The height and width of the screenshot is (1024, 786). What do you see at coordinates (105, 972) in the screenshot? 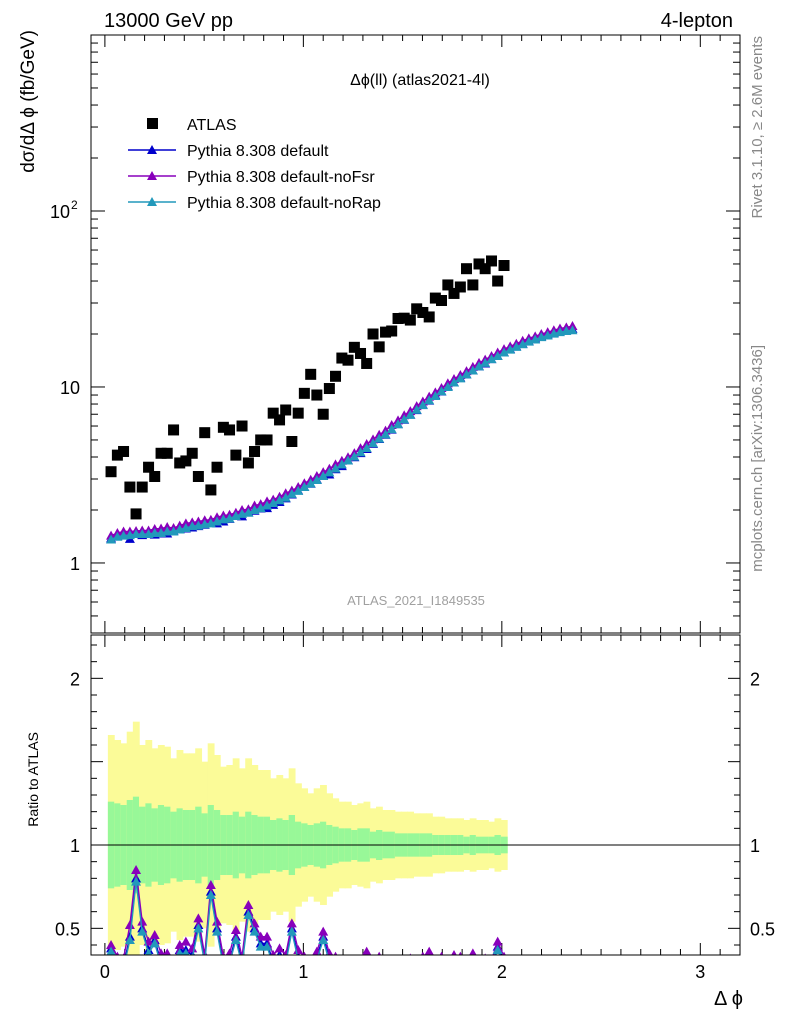
I see `x-tick-label: 0` at bounding box center [105, 972].